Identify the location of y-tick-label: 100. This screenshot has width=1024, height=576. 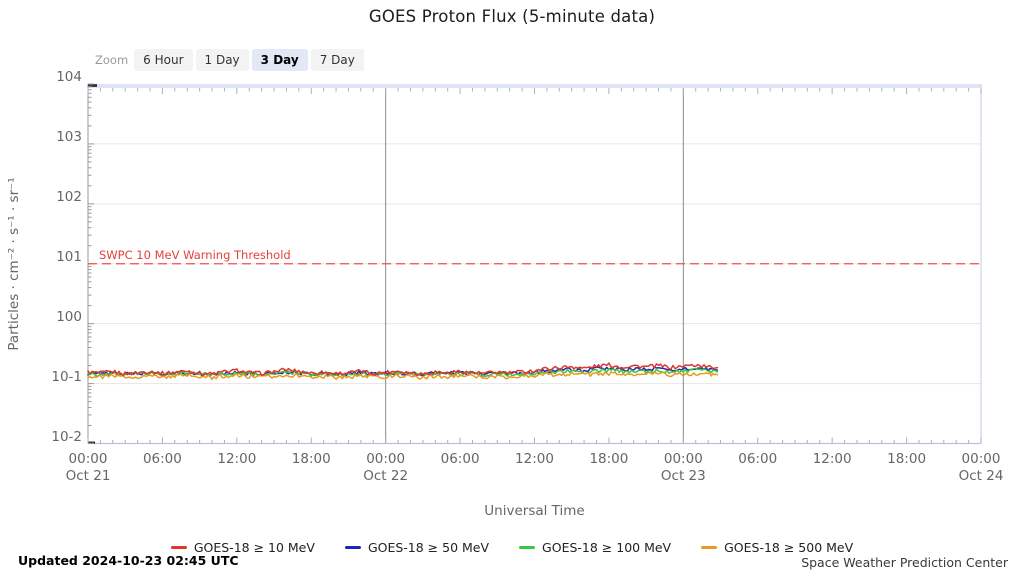
(69, 316).